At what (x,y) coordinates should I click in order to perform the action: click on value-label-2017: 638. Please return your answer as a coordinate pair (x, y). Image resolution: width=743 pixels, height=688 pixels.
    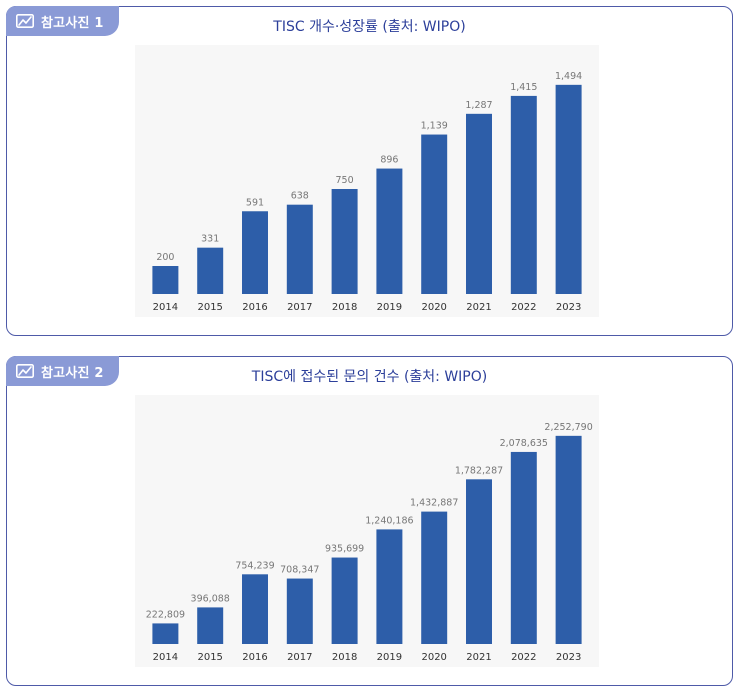
    Looking at the image, I should click on (300, 196).